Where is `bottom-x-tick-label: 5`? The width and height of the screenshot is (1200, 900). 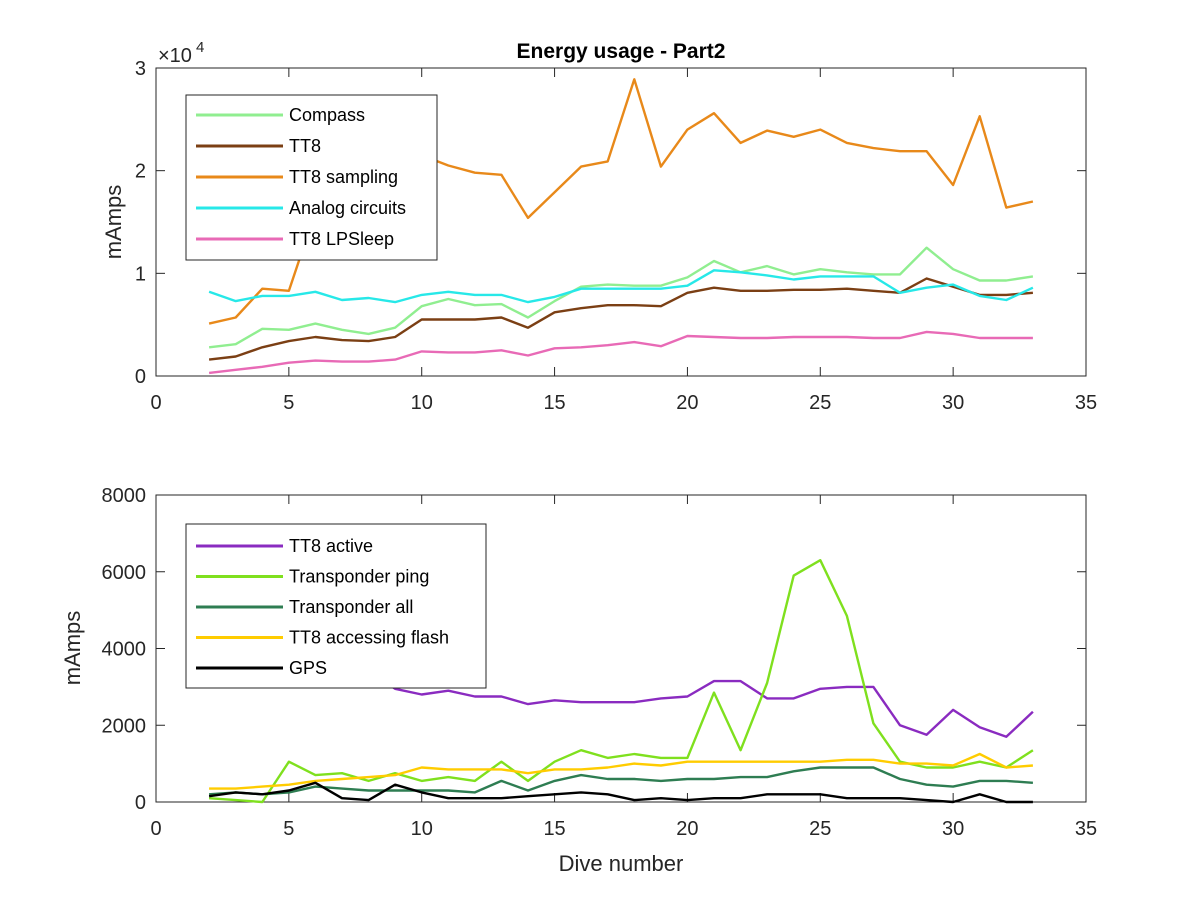 bottom-x-tick-label: 5 is located at coordinates (288, 829).